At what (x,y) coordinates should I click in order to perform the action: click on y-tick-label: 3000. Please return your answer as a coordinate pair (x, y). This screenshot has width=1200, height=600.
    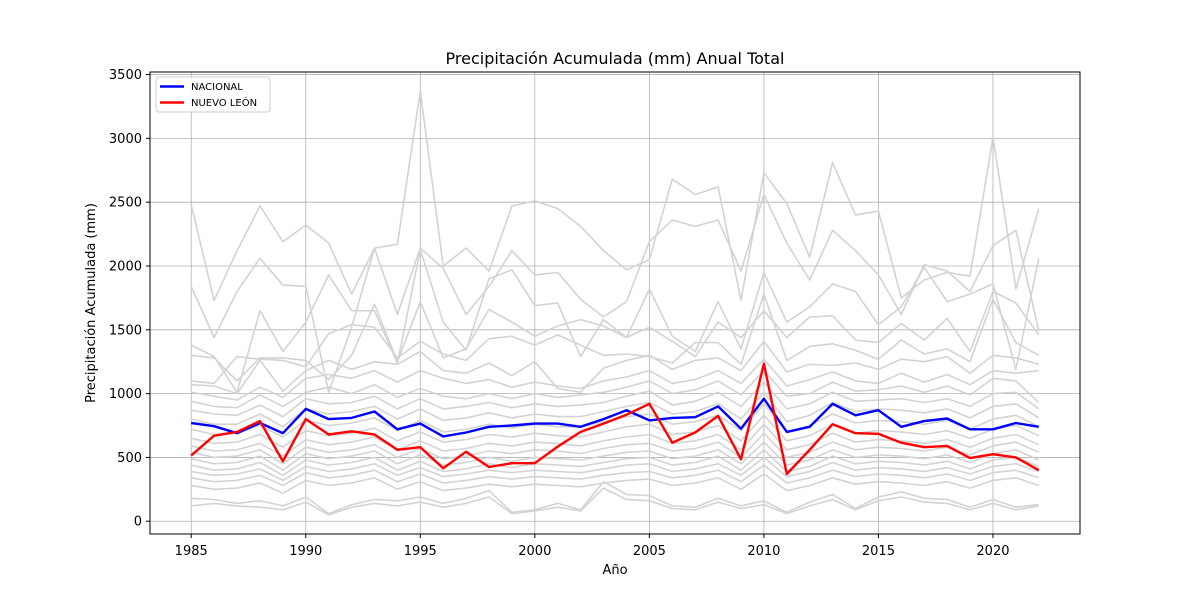
    Looking at the image, I should click on (125, 139).